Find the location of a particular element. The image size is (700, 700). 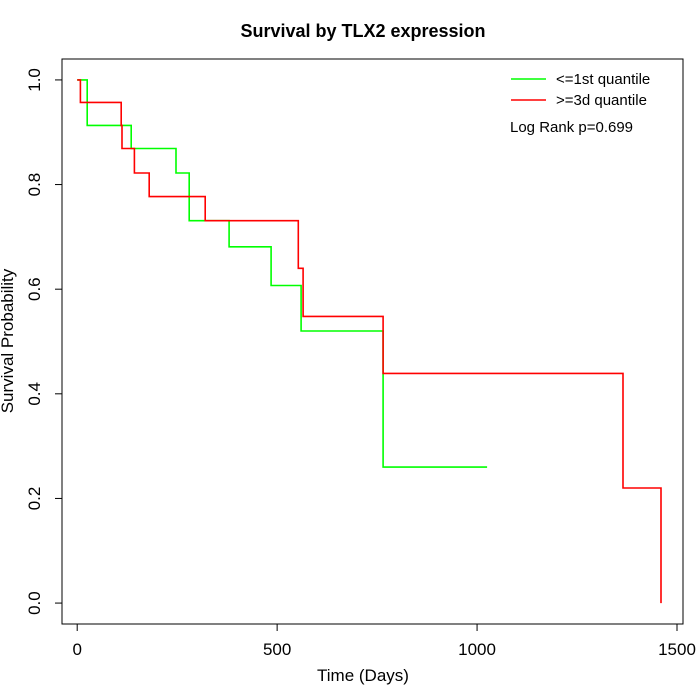

x-tick-label: 500 is located at coordinates (277, 649).